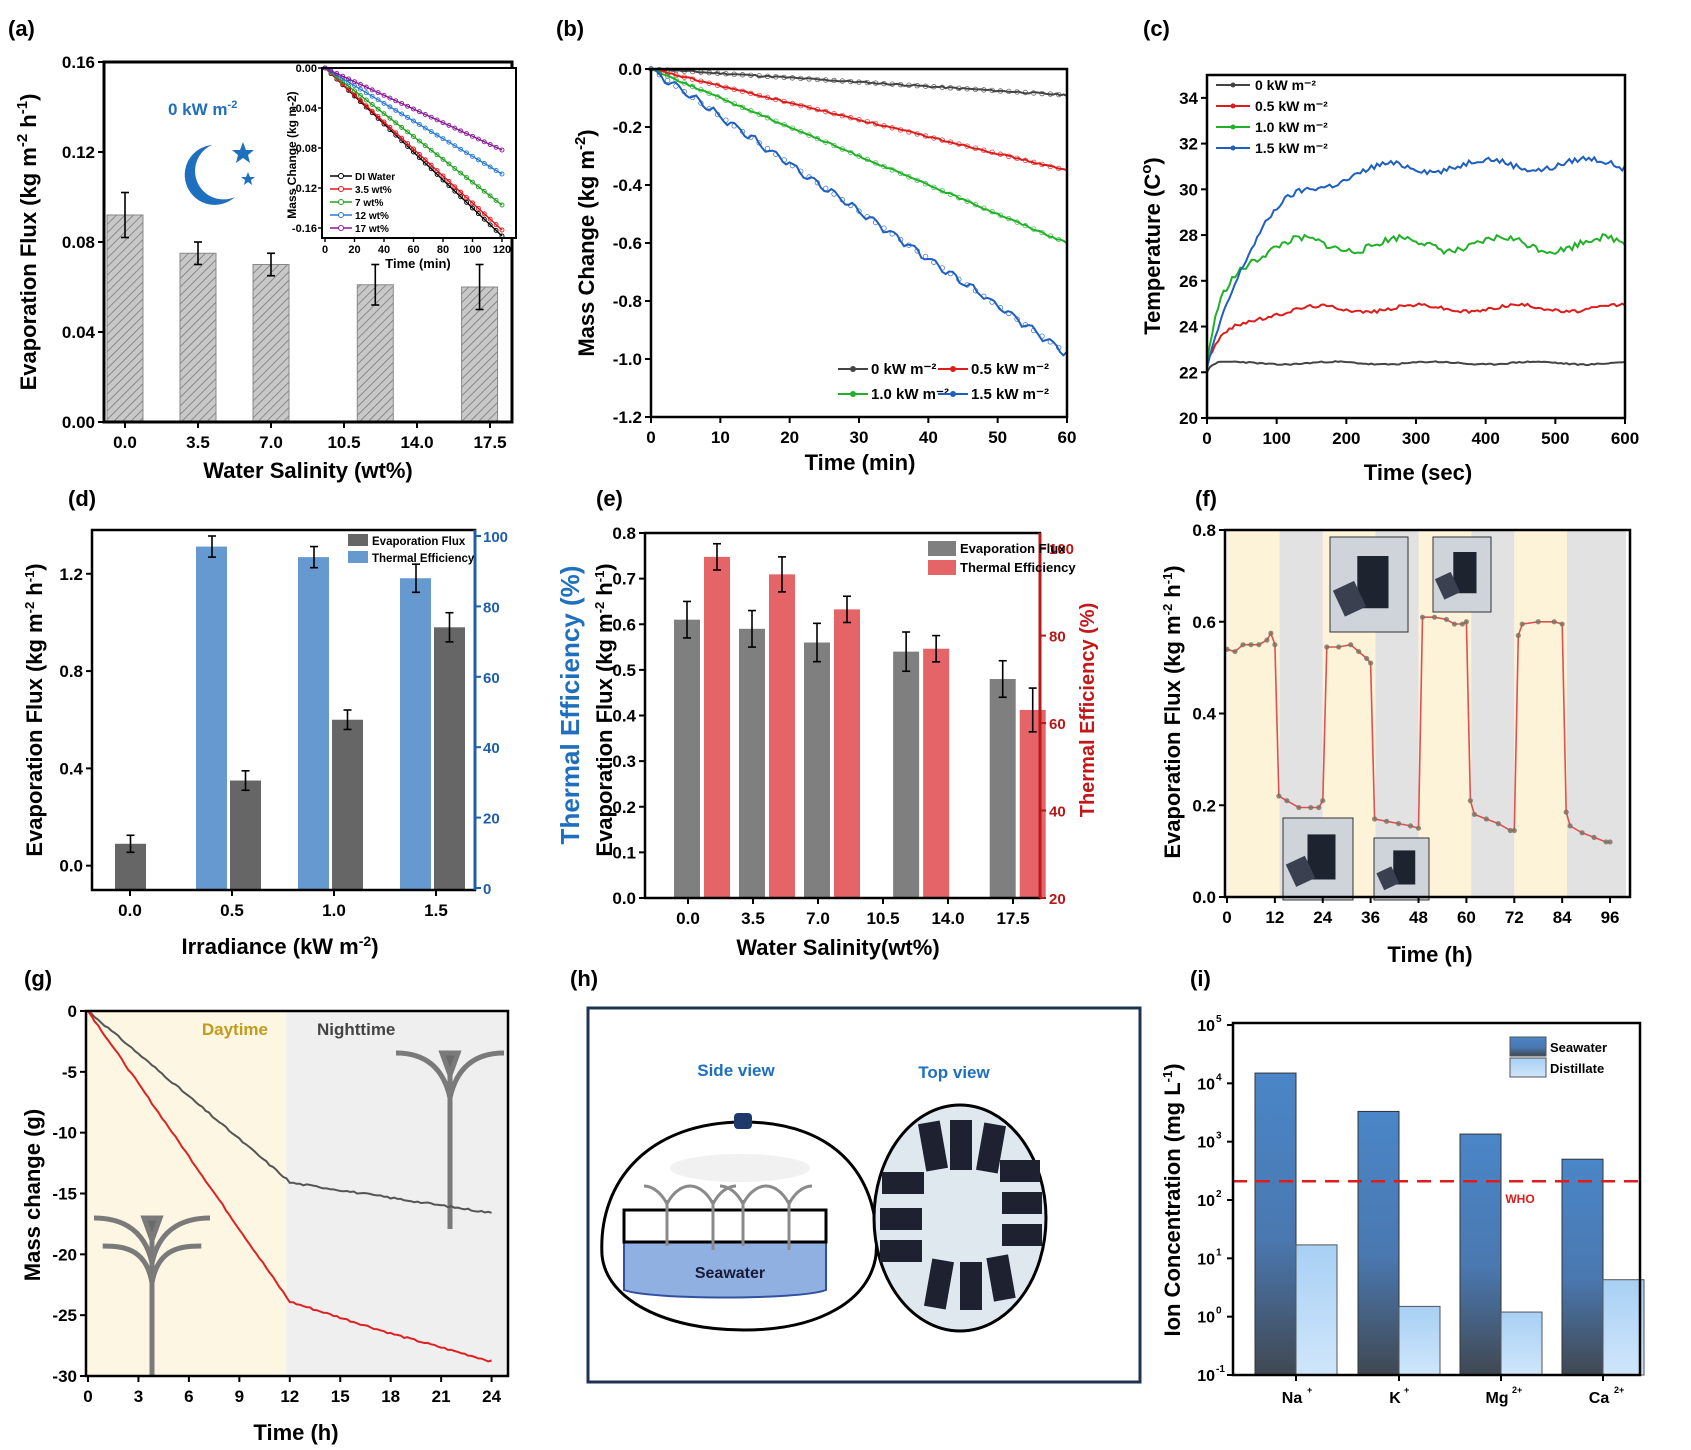  What do you see at coordinates (72, 1011) in the screenshot?
I see `y-tick-label: 0` at bounding box center [72, 1011].